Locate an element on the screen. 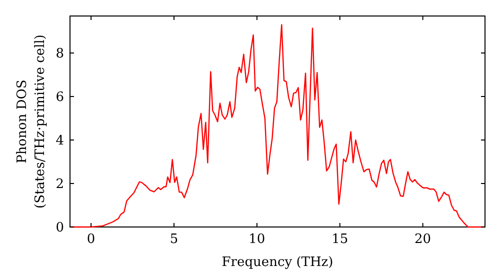 Image resolution: width=500 pixels, height=280 pixels. x-tick-label: 20 is located at coordinates (423, 239).